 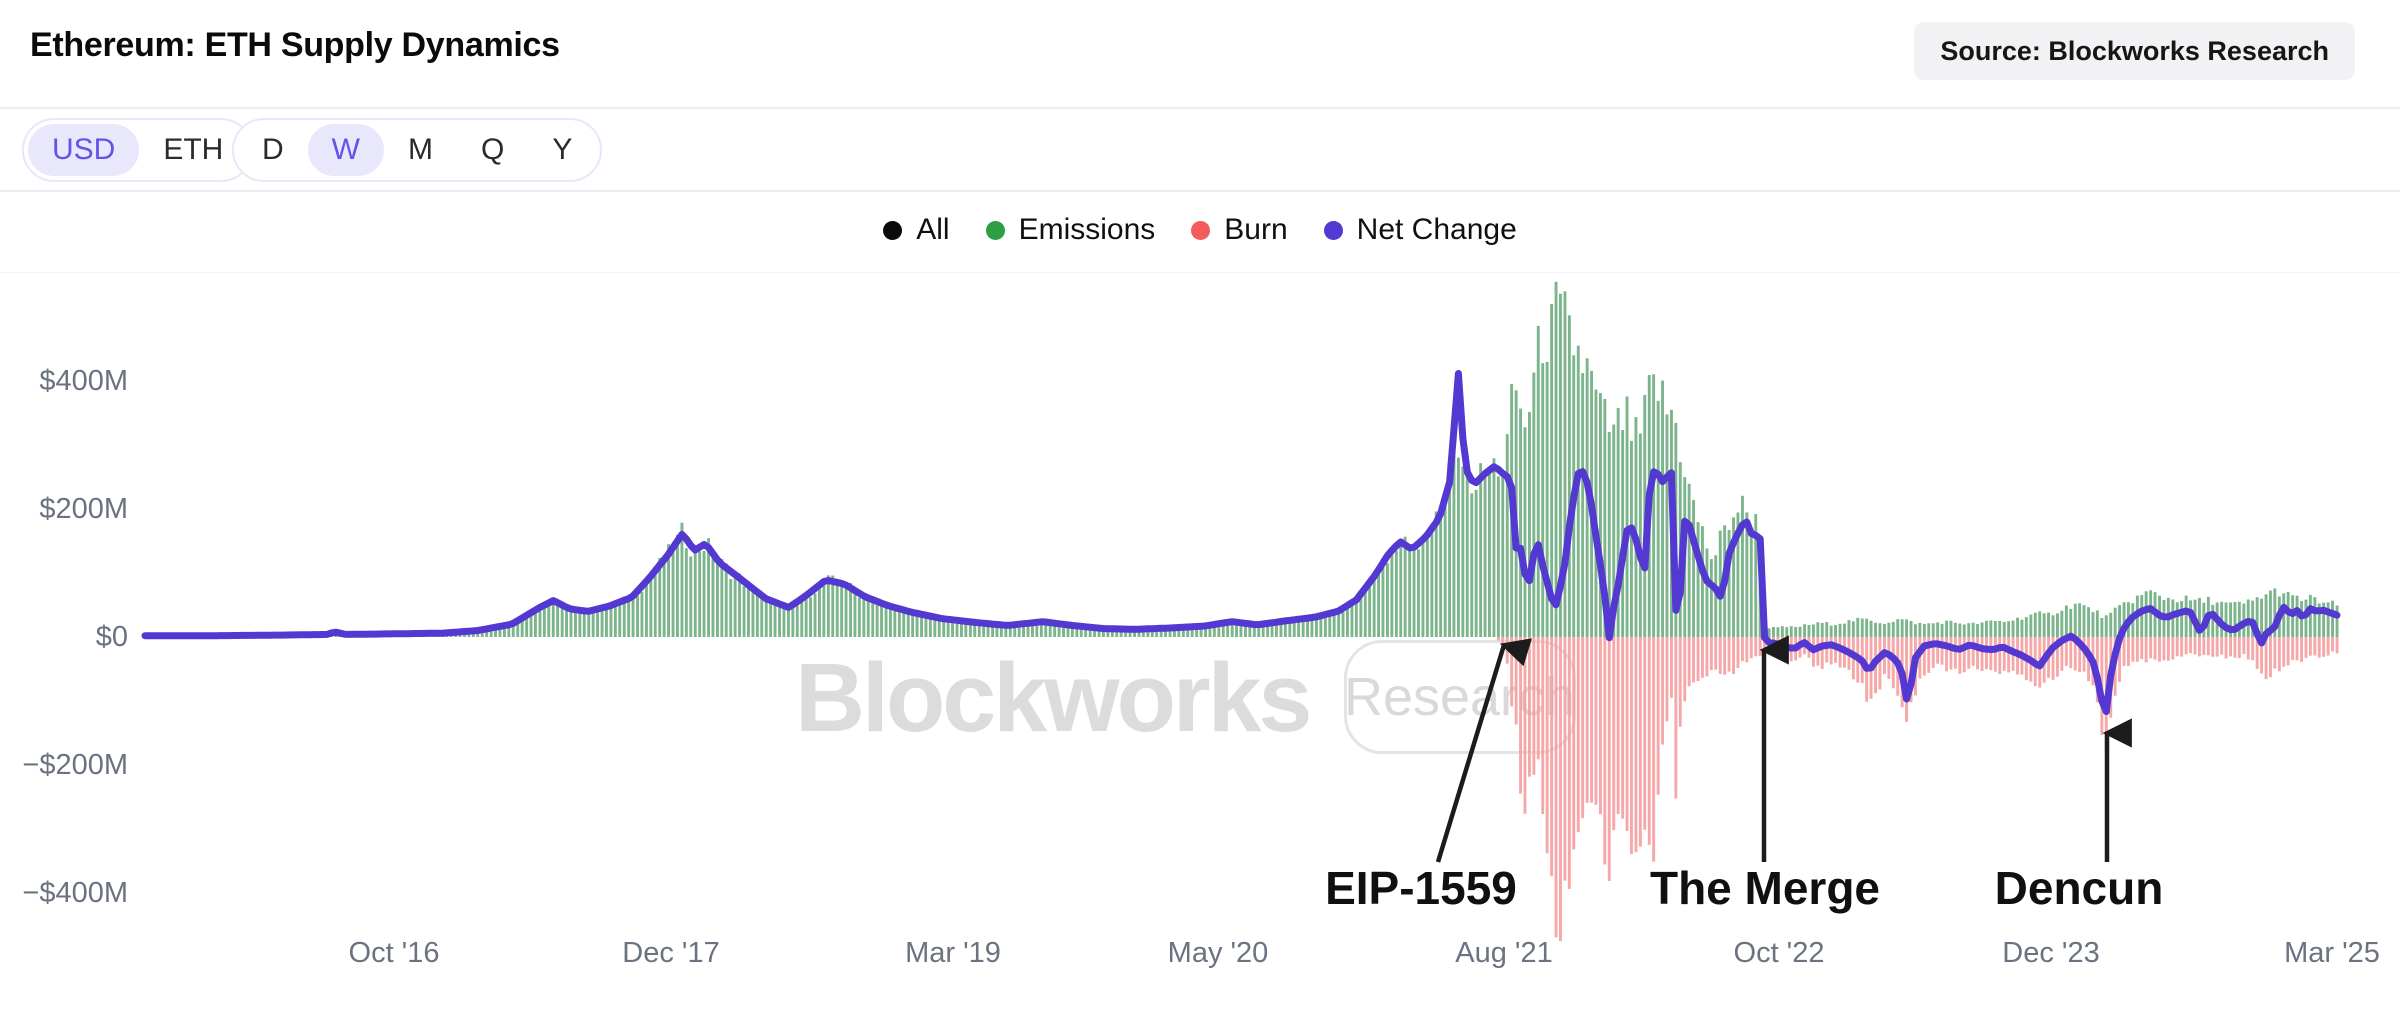 What do you see at coordinates (83, 509) in the screenshot?
I see `y-axis-label: $200M` at bounding box center [83, 509].